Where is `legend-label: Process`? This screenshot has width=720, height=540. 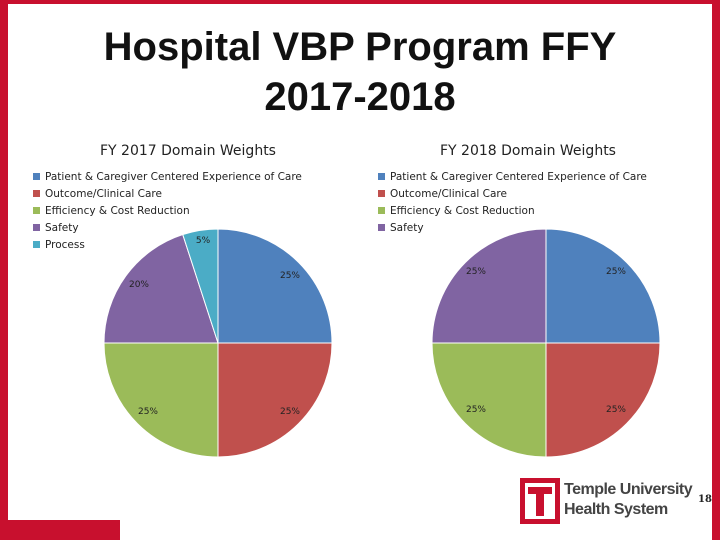
legend-label: Process is located at coordinates (65, 244).